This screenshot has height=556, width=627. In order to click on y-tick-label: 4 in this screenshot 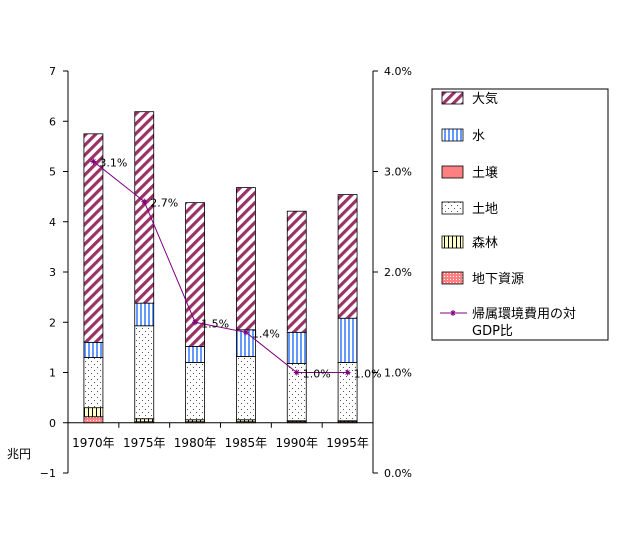, I will do `click(52, 222)`.